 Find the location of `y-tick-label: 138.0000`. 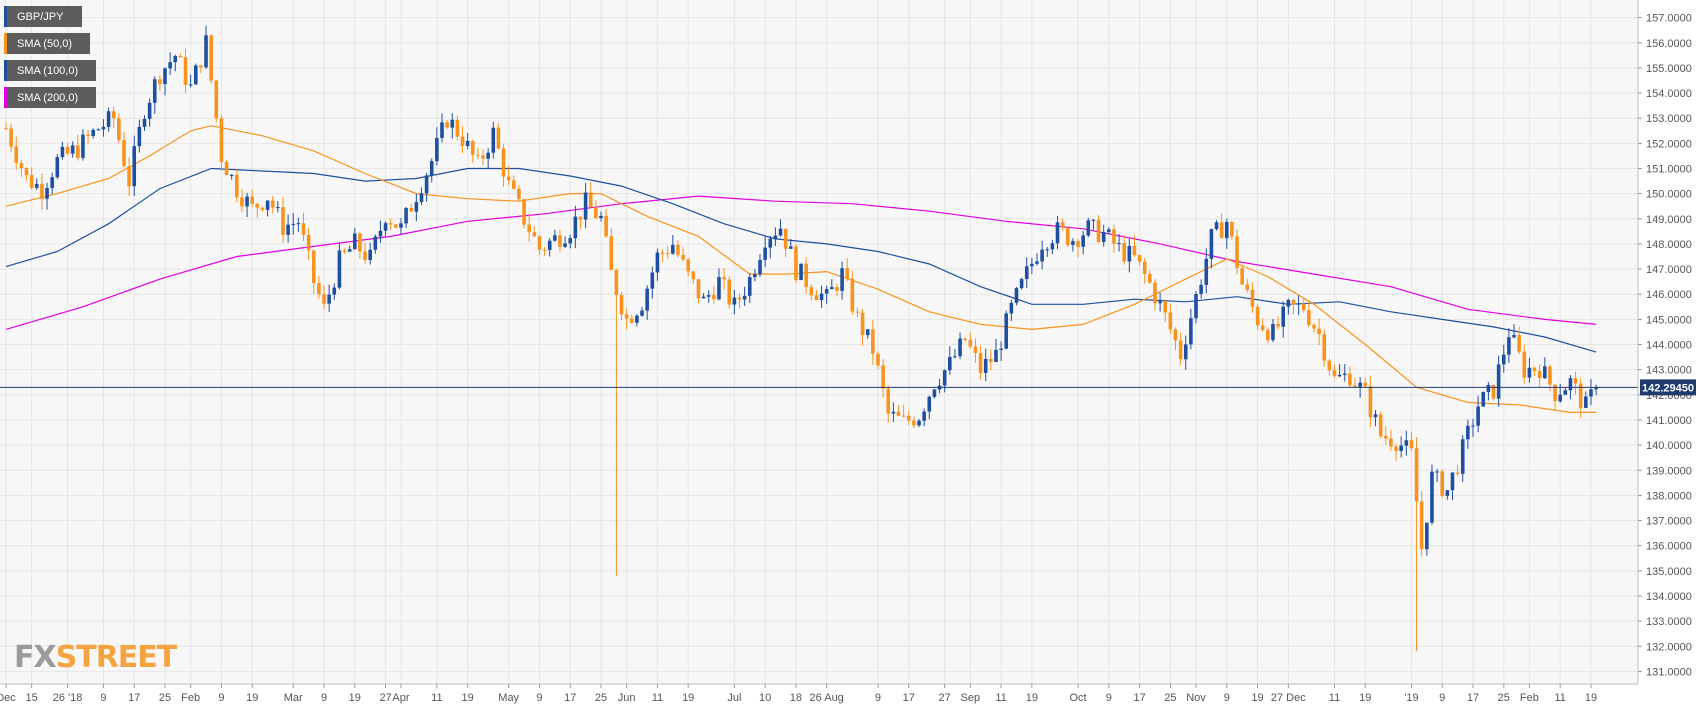

y-tick-label: 138.0000 is located at coordinates (1669, 496).